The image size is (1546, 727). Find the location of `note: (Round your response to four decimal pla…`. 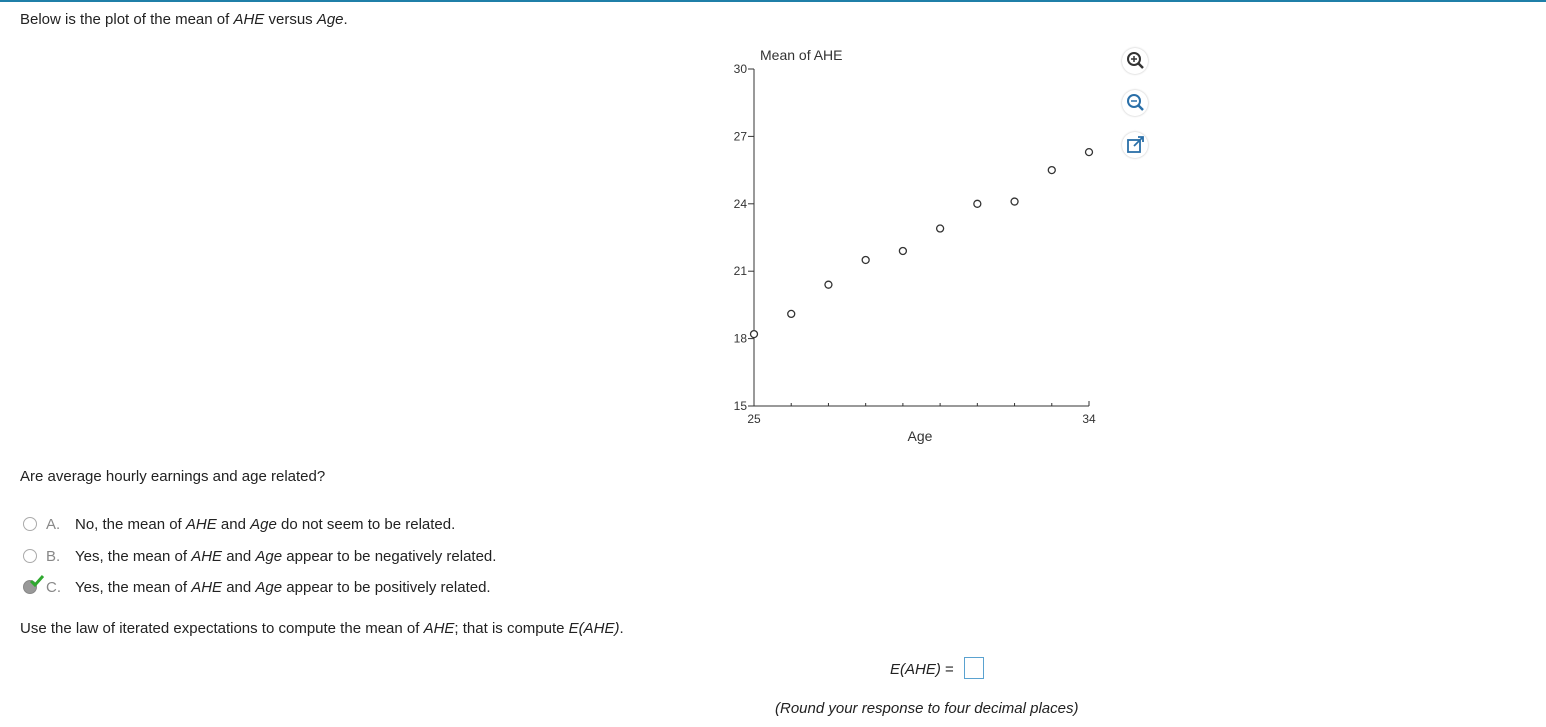

note: (Round your response to four decimal pla… is located at coordinates (927, 708).